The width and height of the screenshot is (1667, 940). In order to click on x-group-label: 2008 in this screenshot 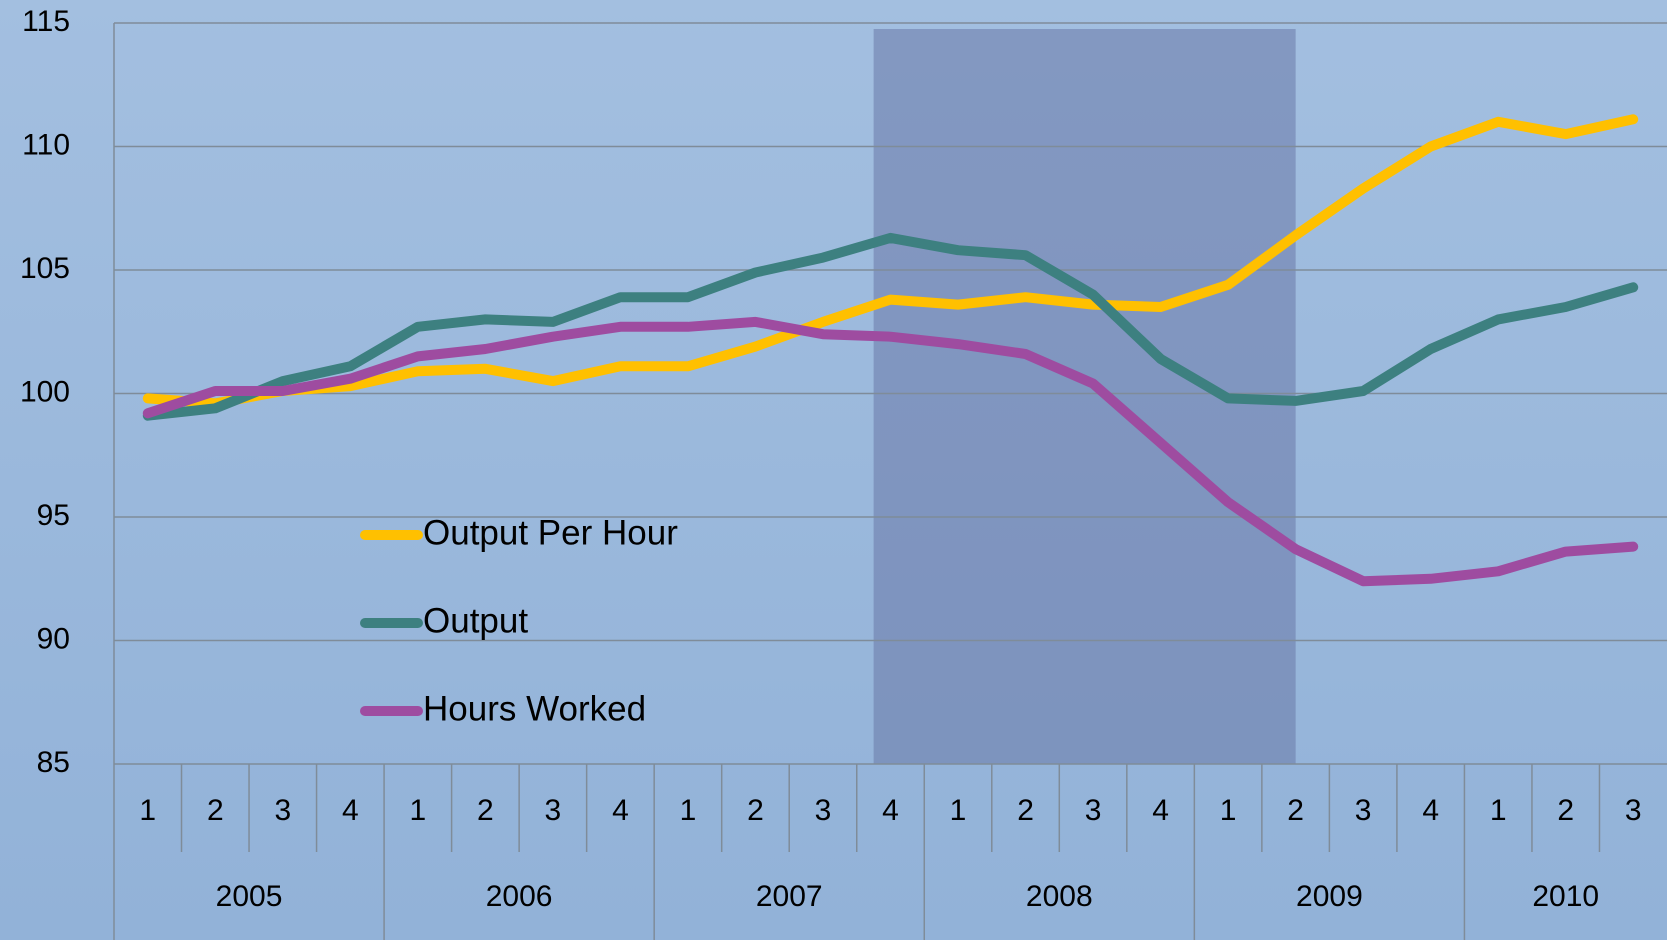, I will do `click(1059, 896)`.